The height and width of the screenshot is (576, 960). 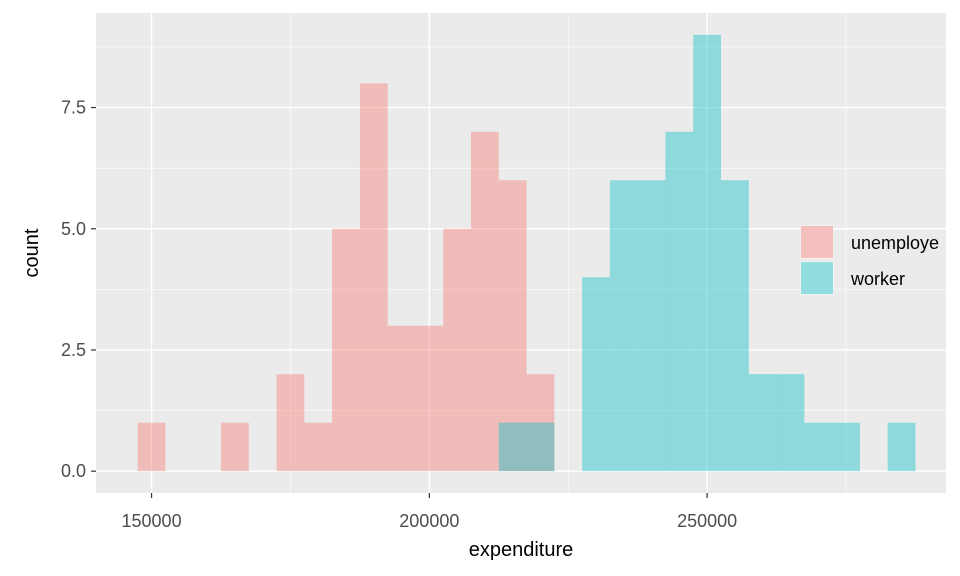 I want to click on legend-key-worker, so click(x=817, y=278).